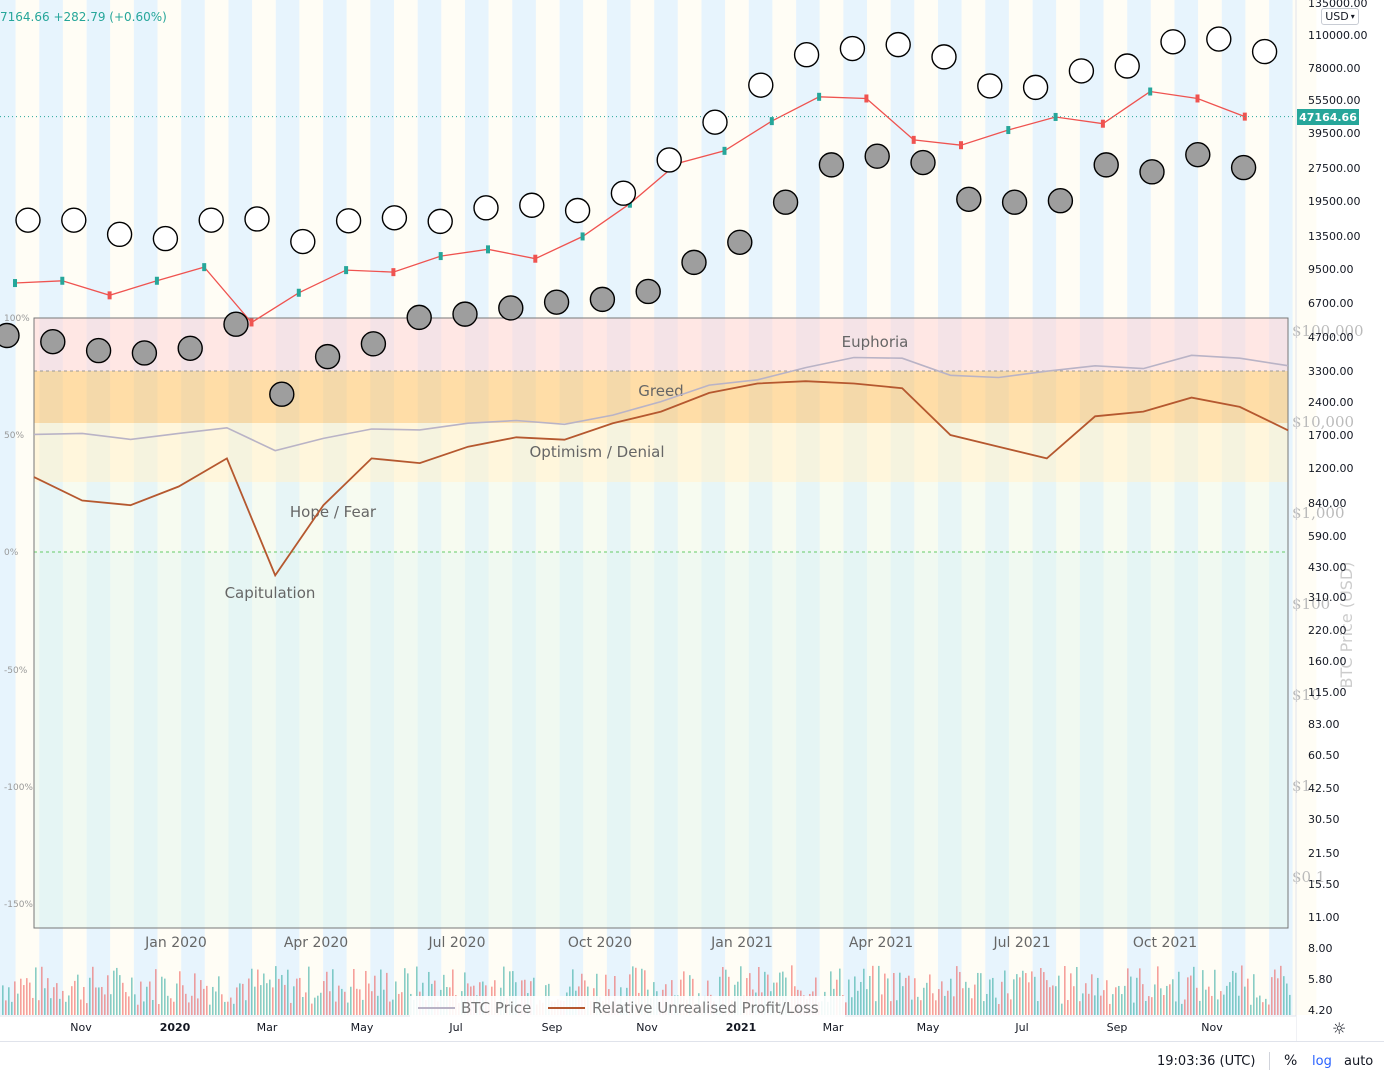 The height and width of the screenshot is (1080, 1384). Describe the element at coordinates (1334, 100) in the screenshot. I see `price-axis-label: 55500.00` at that location.